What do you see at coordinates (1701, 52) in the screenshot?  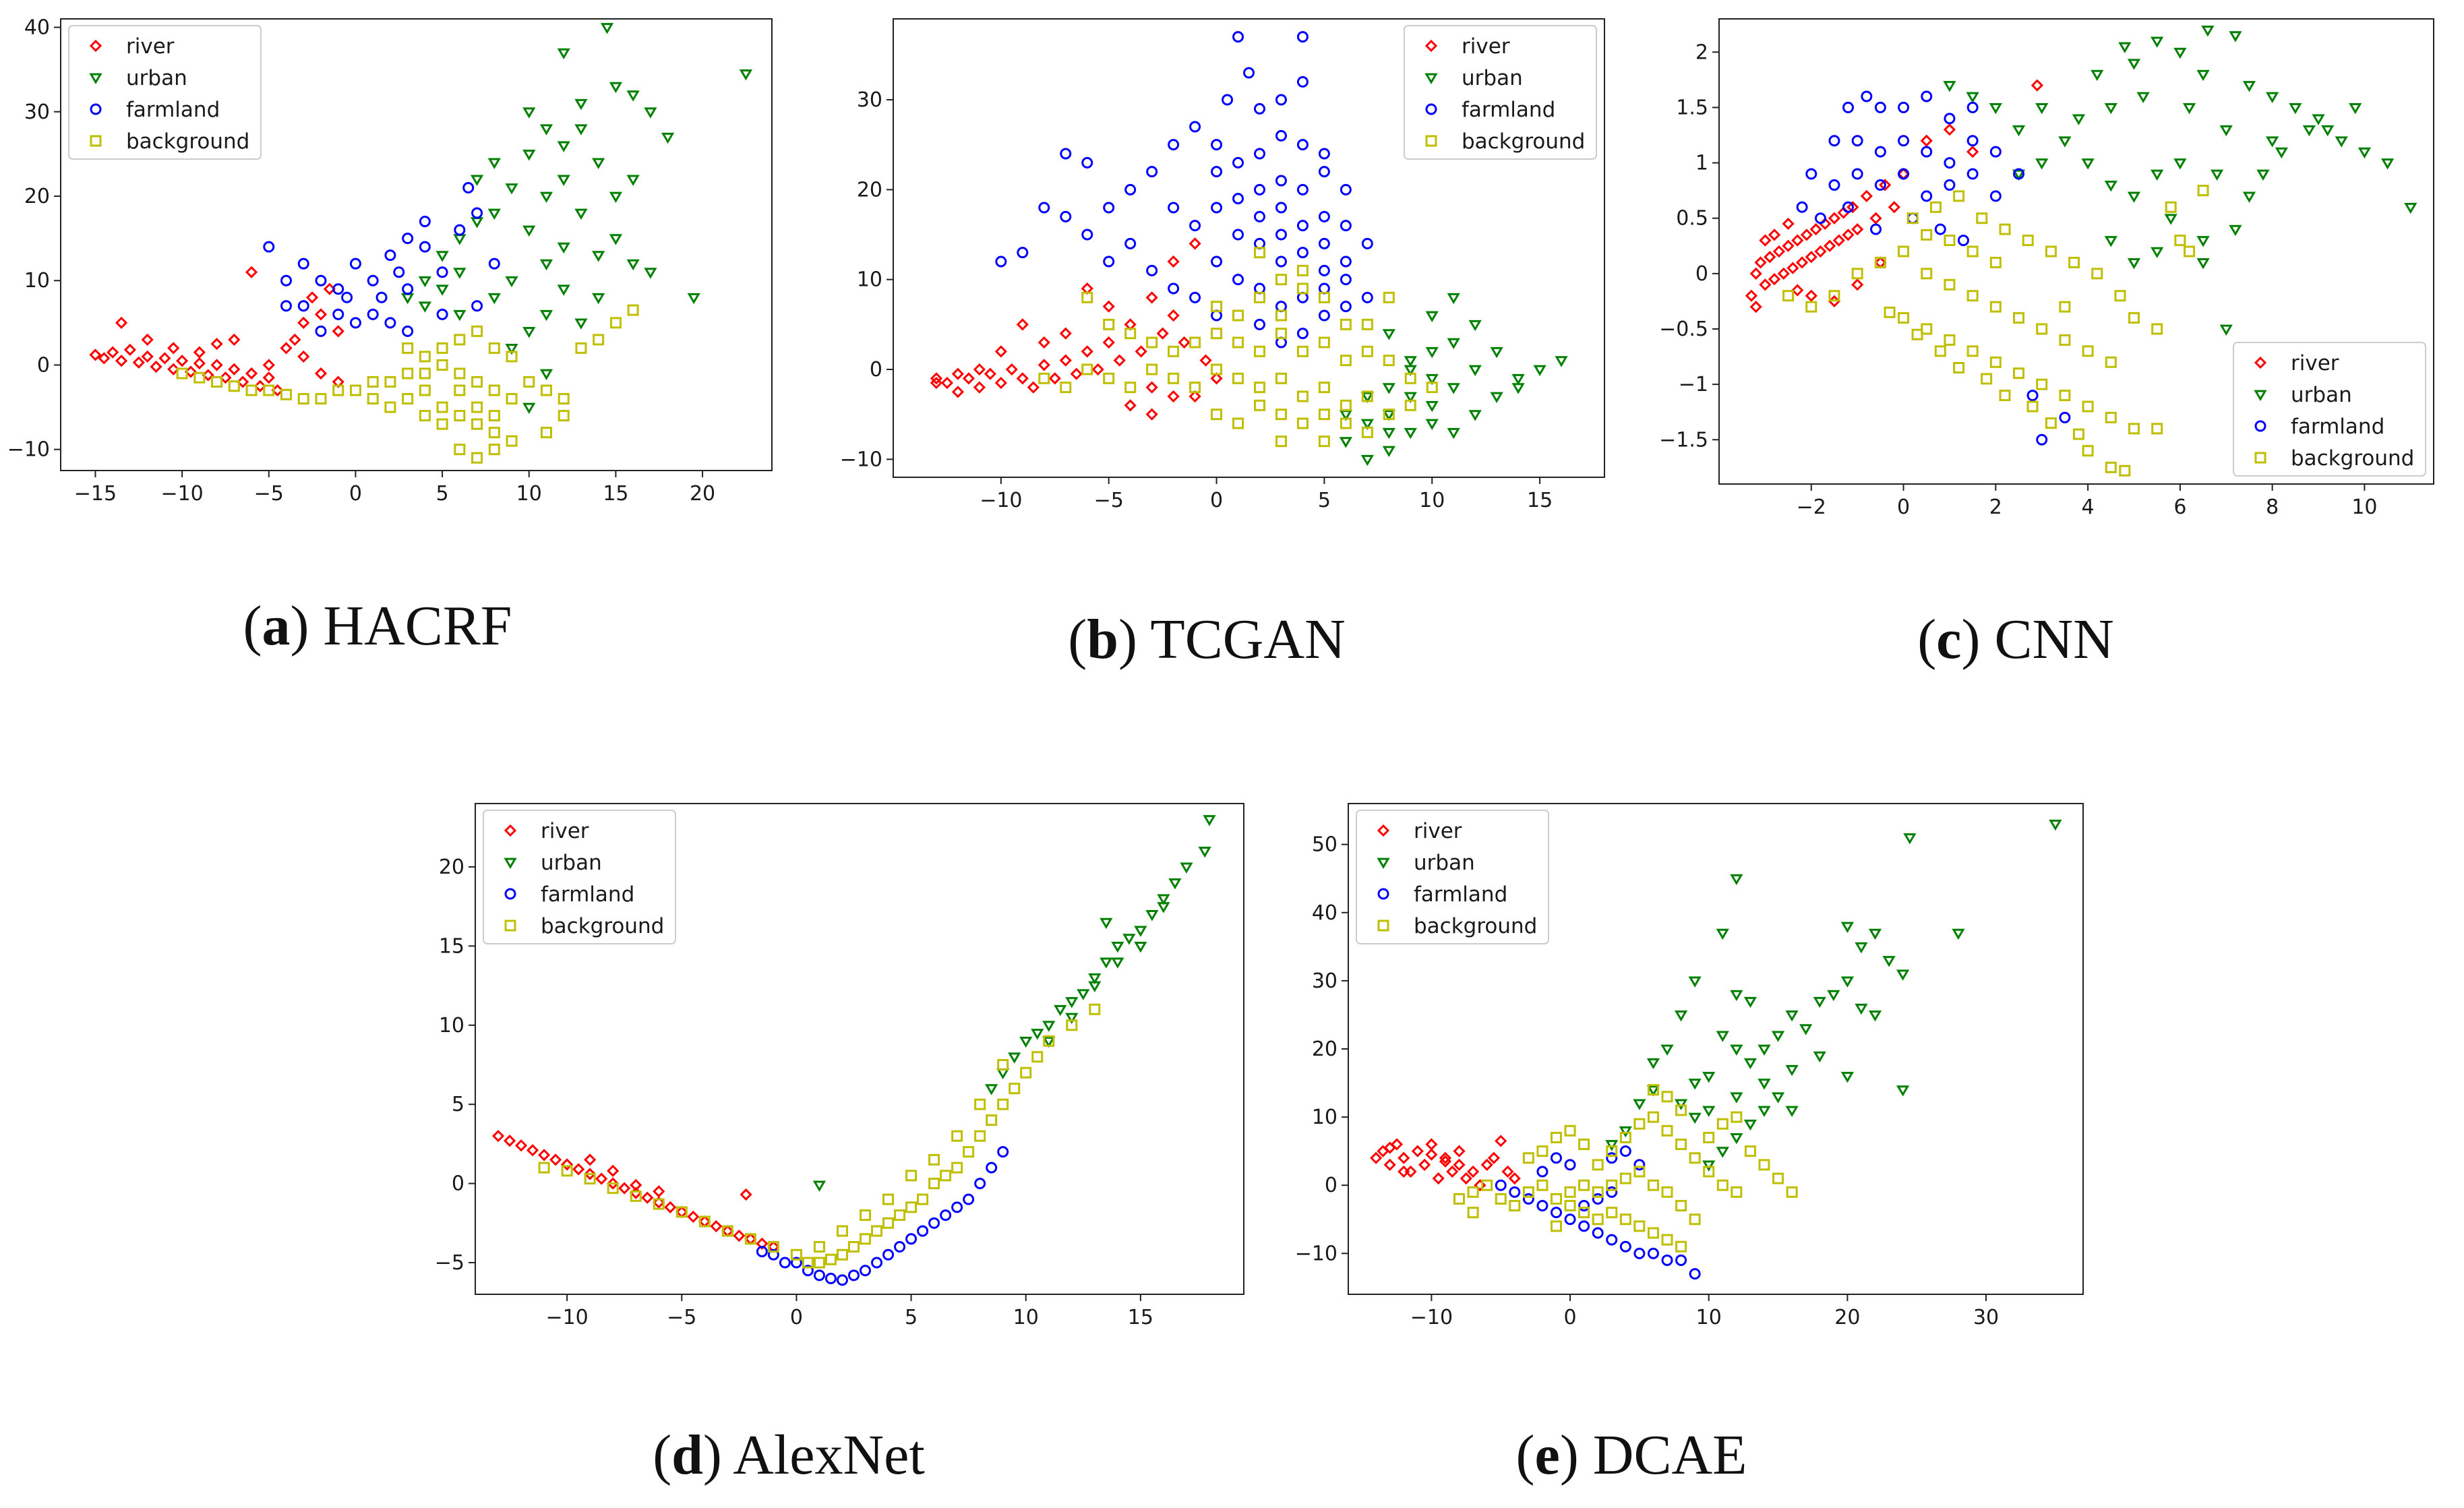 I see `y-tick-label: 2` at bounding box center [1701, 52].